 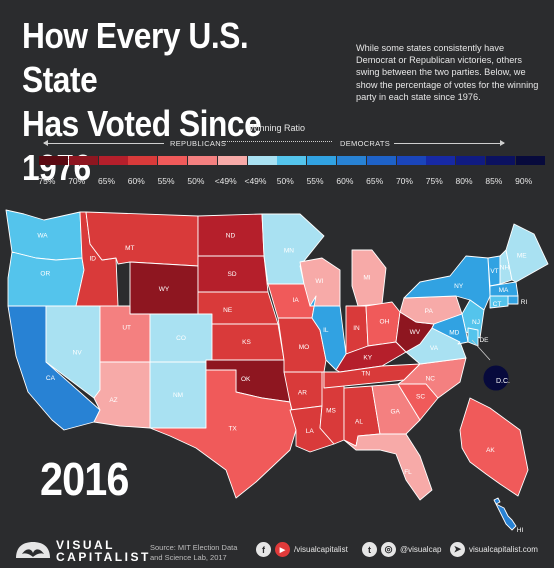 I want to click on state-label-mo: MO, so click(x=304, y=347).